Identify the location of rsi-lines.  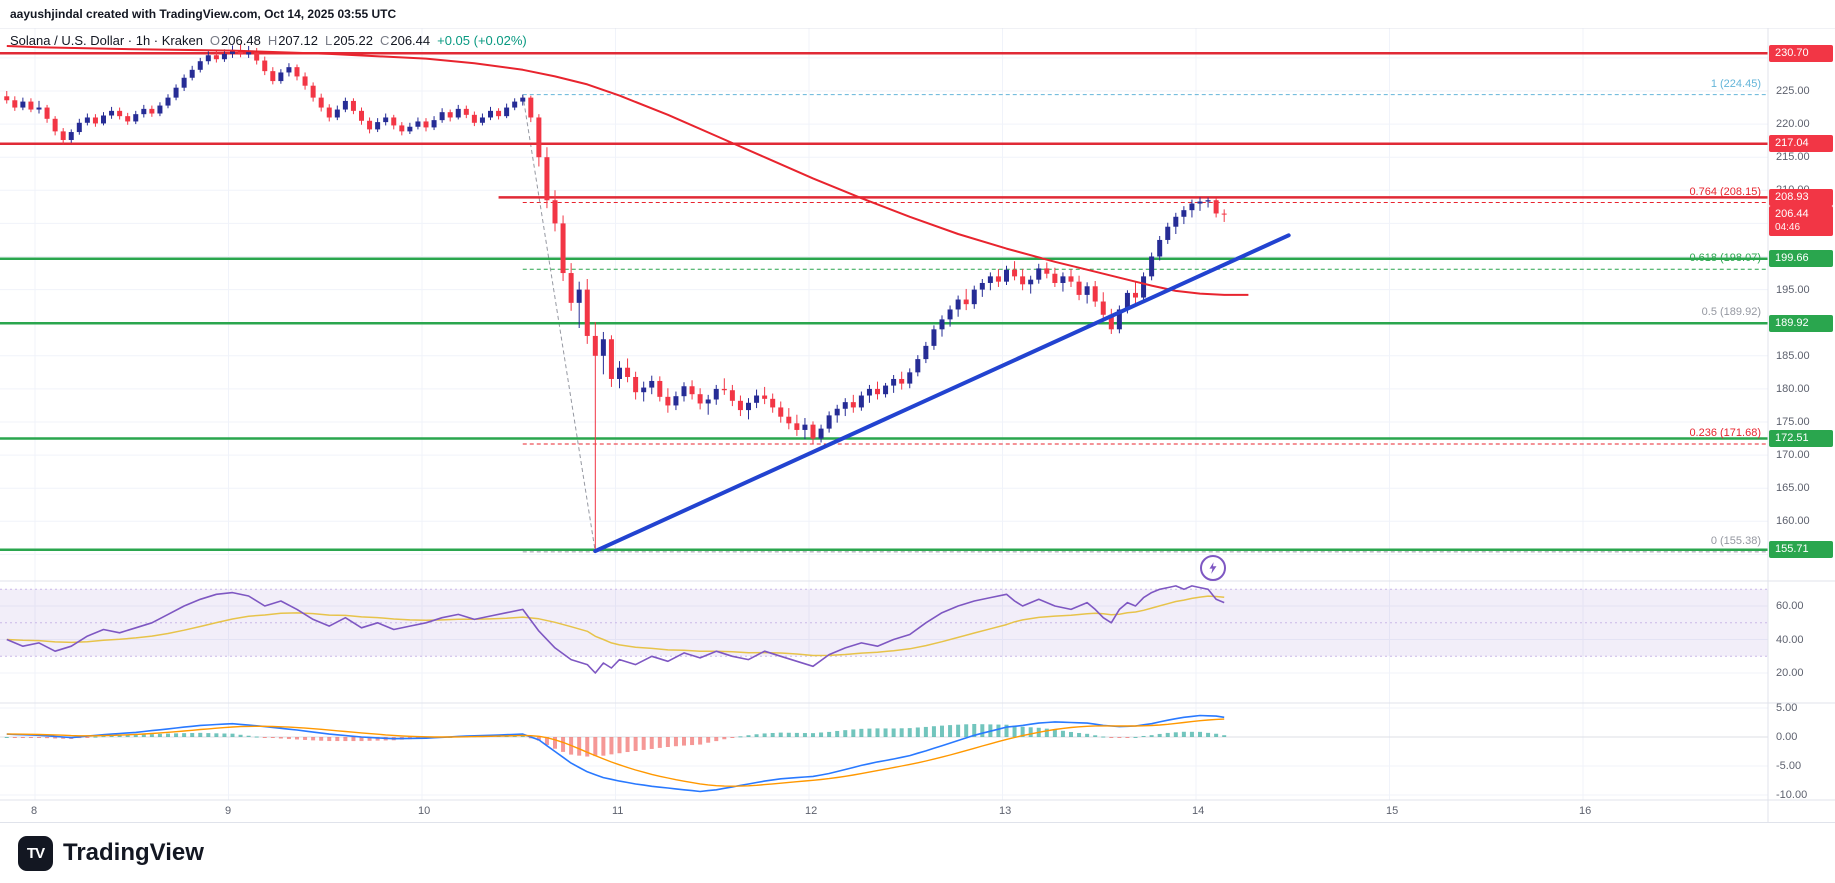
(615, 629).